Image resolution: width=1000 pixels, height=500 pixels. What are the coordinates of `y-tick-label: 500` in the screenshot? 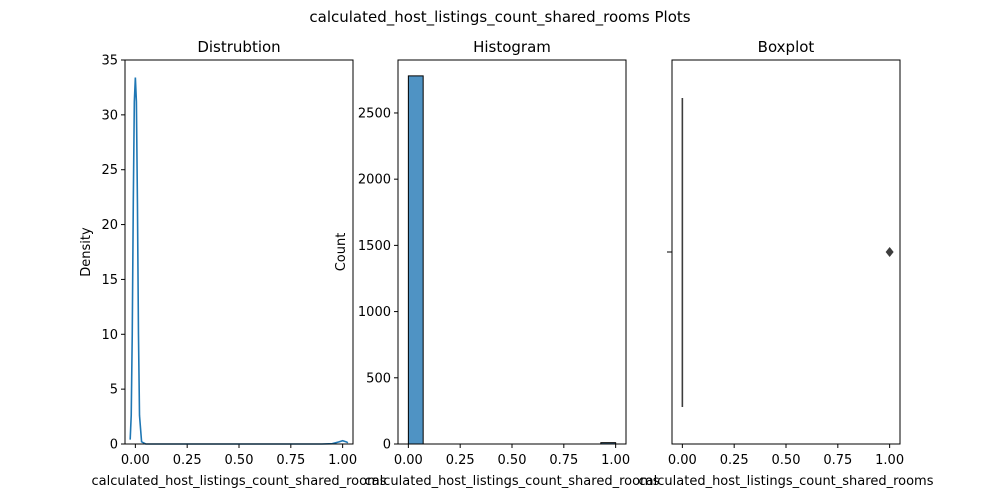 It's located at (378, 378).